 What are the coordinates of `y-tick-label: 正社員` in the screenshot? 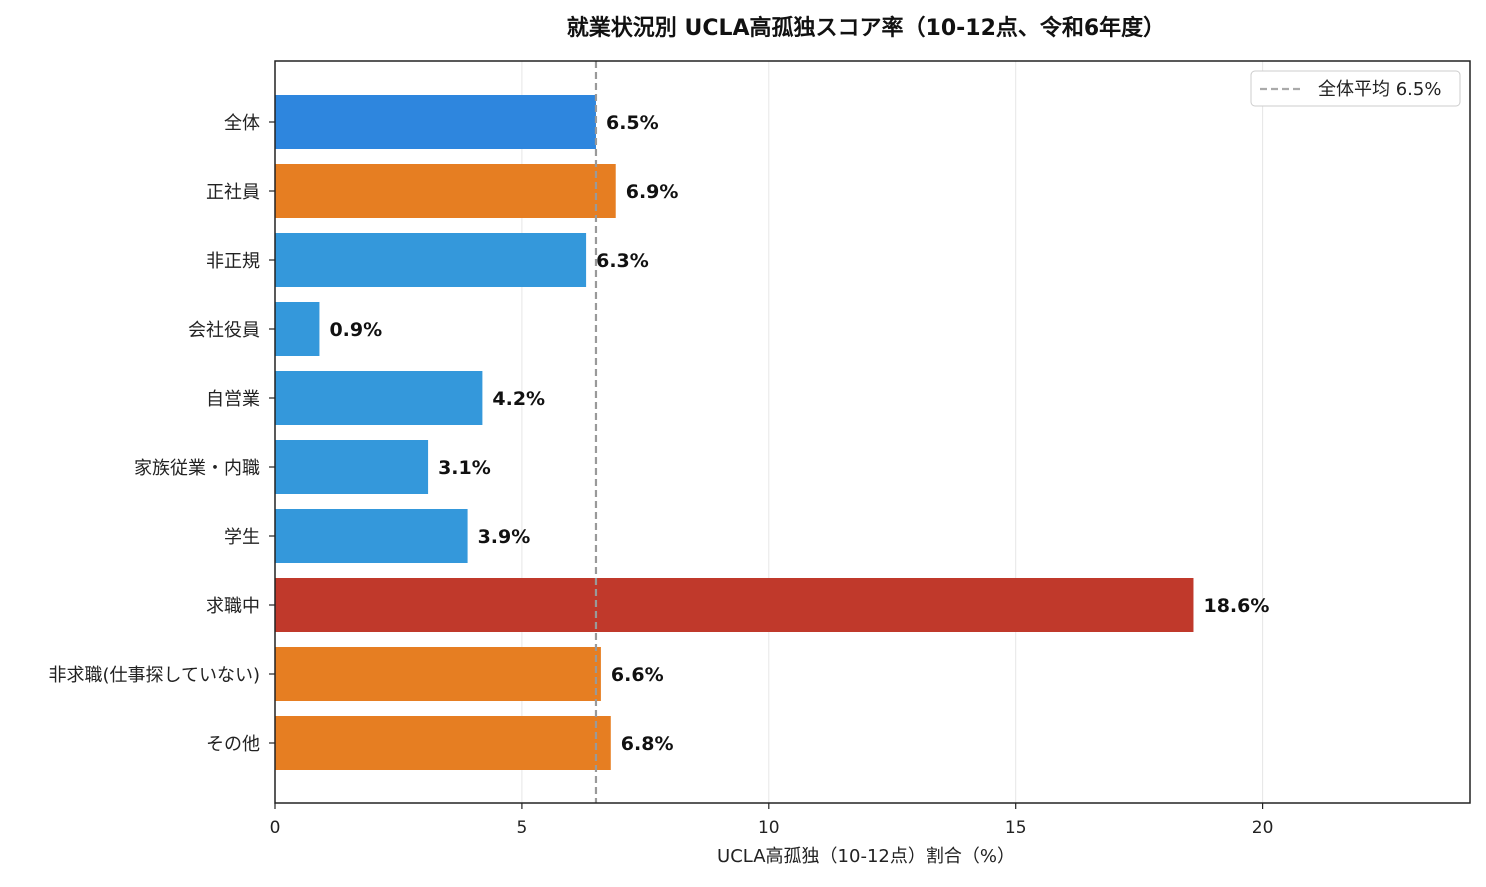 It's located at (233, 192).